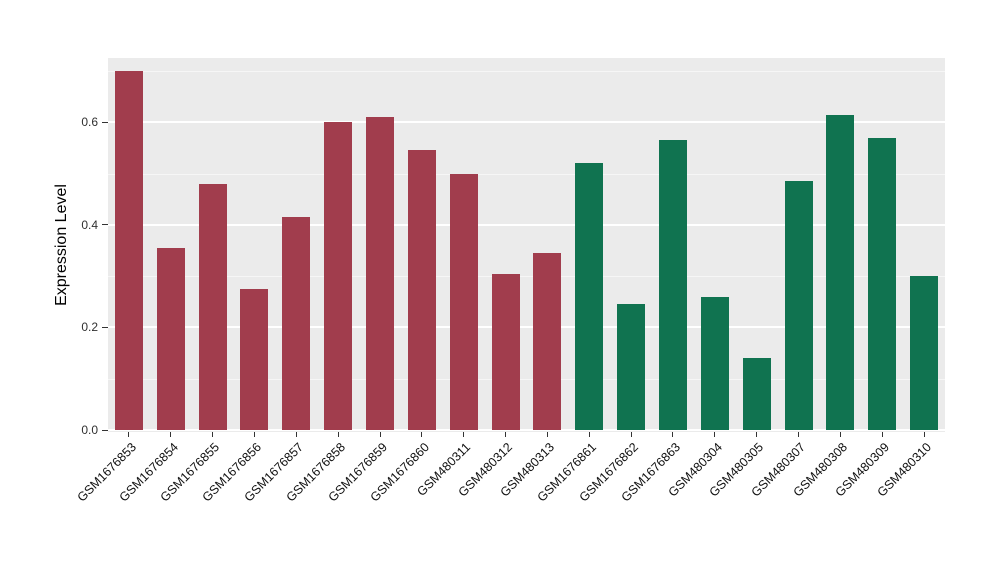 The width and height of the screenshot is (1000, 580). I want to click on bar-GSM1676862, so click(631, 367).